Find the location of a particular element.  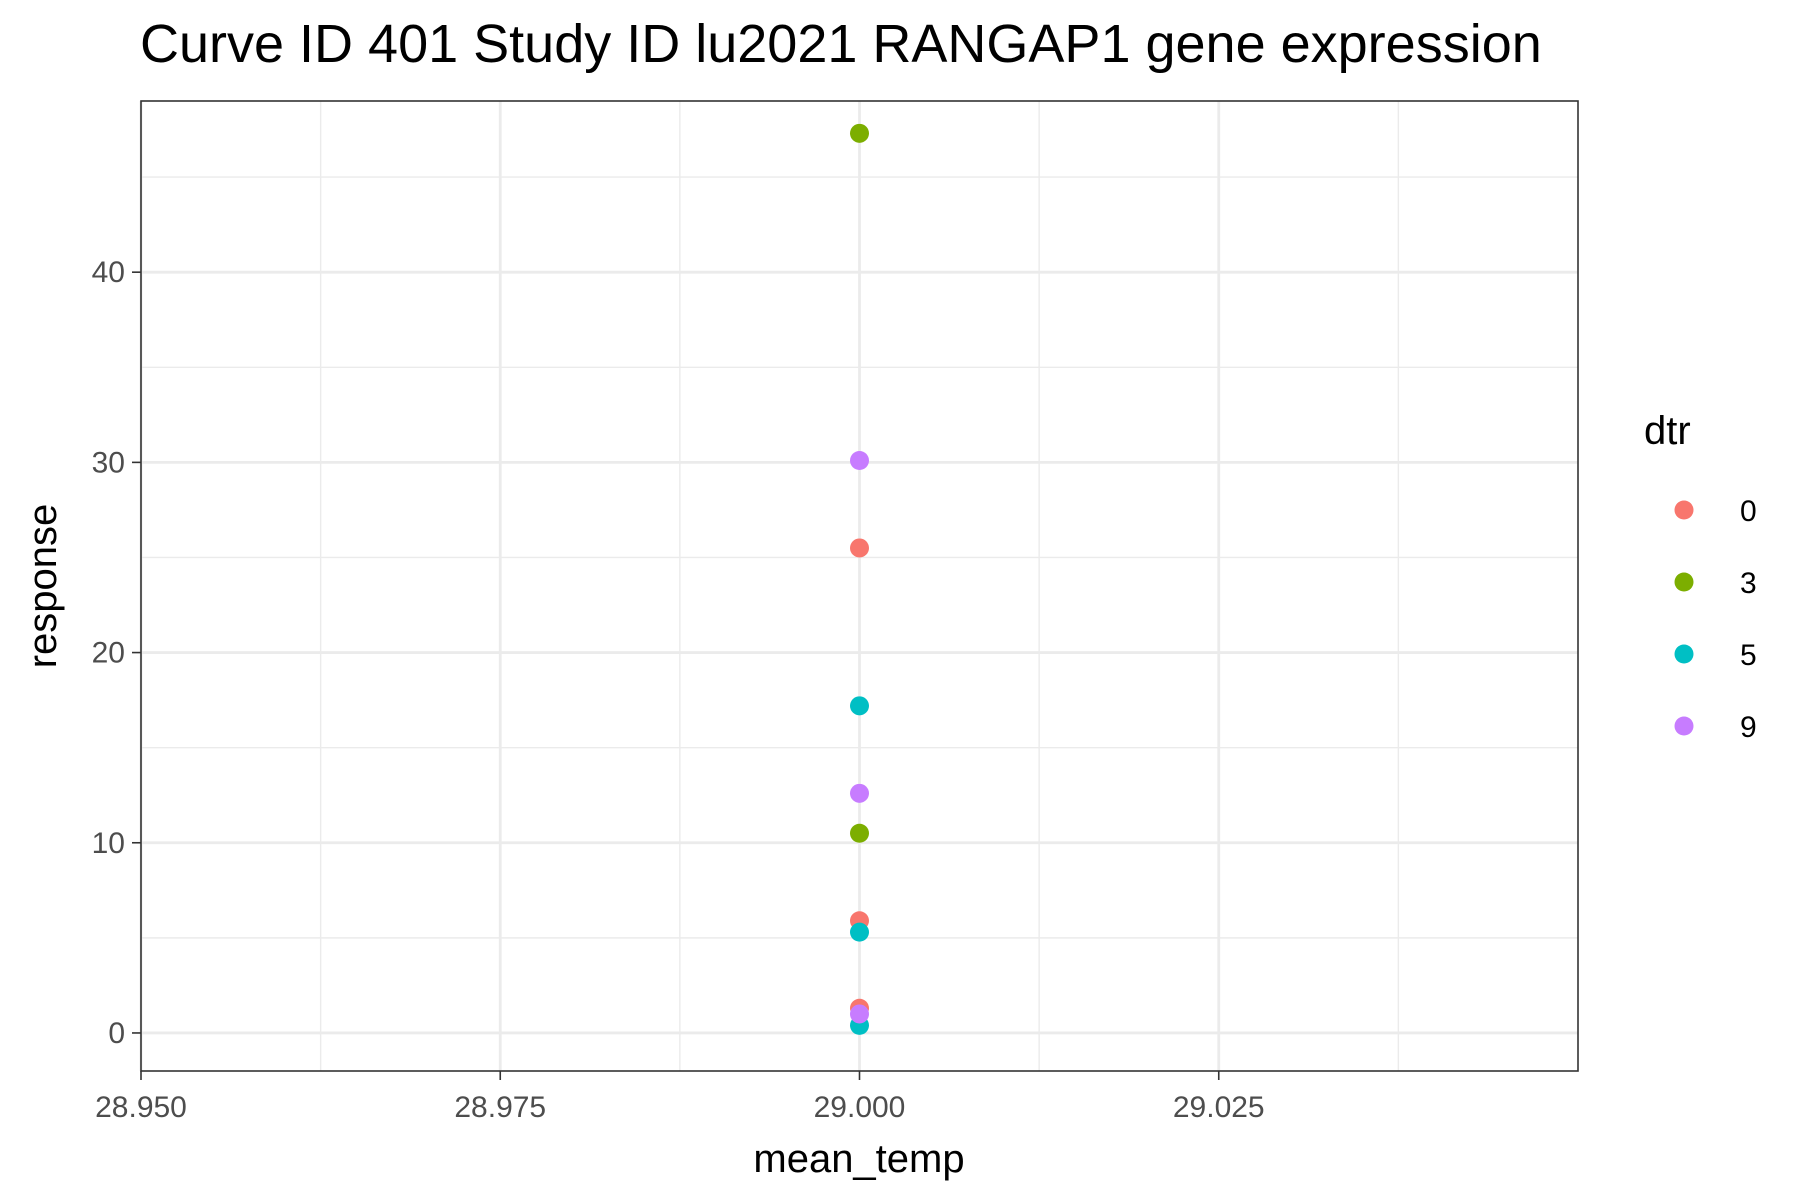

legend-label-0: 0 is located at coordinates (1748, 511).